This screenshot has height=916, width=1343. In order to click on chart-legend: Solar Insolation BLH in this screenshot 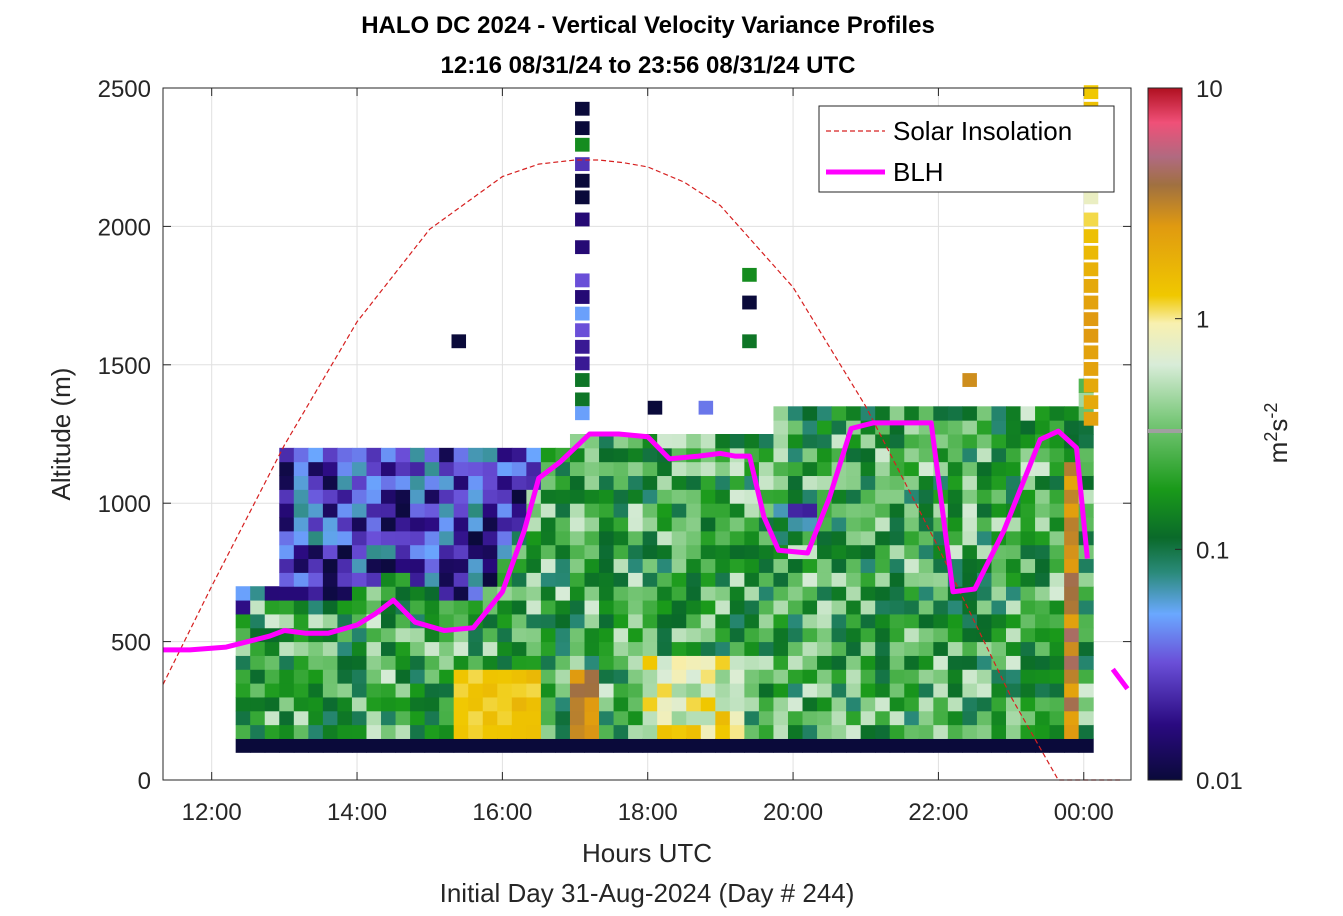, I will do `click(966, 149)`.